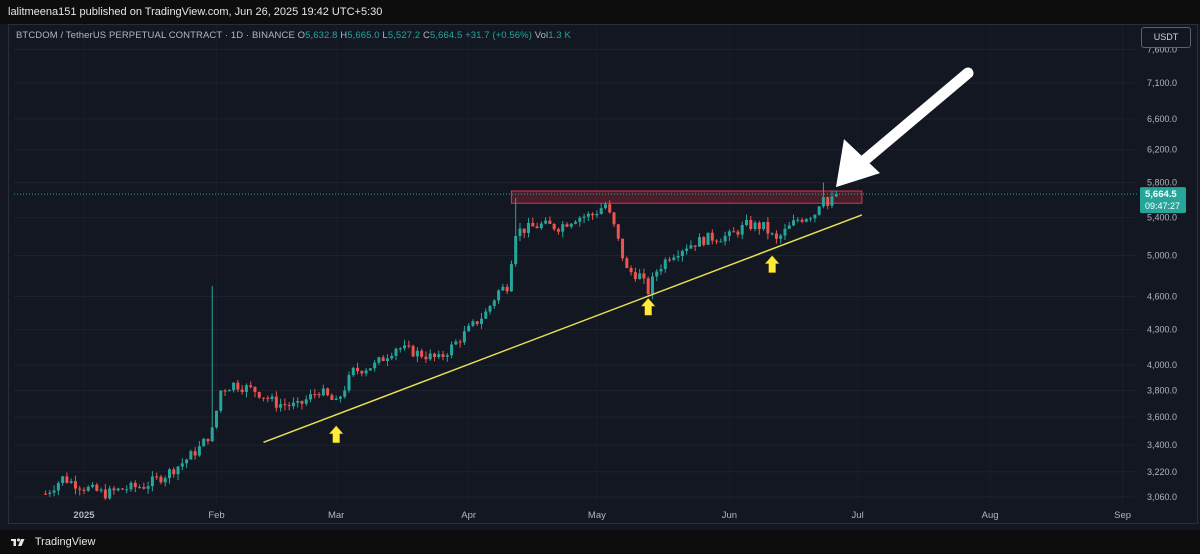 The width and height of the screenshot is (1200, 554). I want to click on time-tick-label: Mar, so click(336, 515).